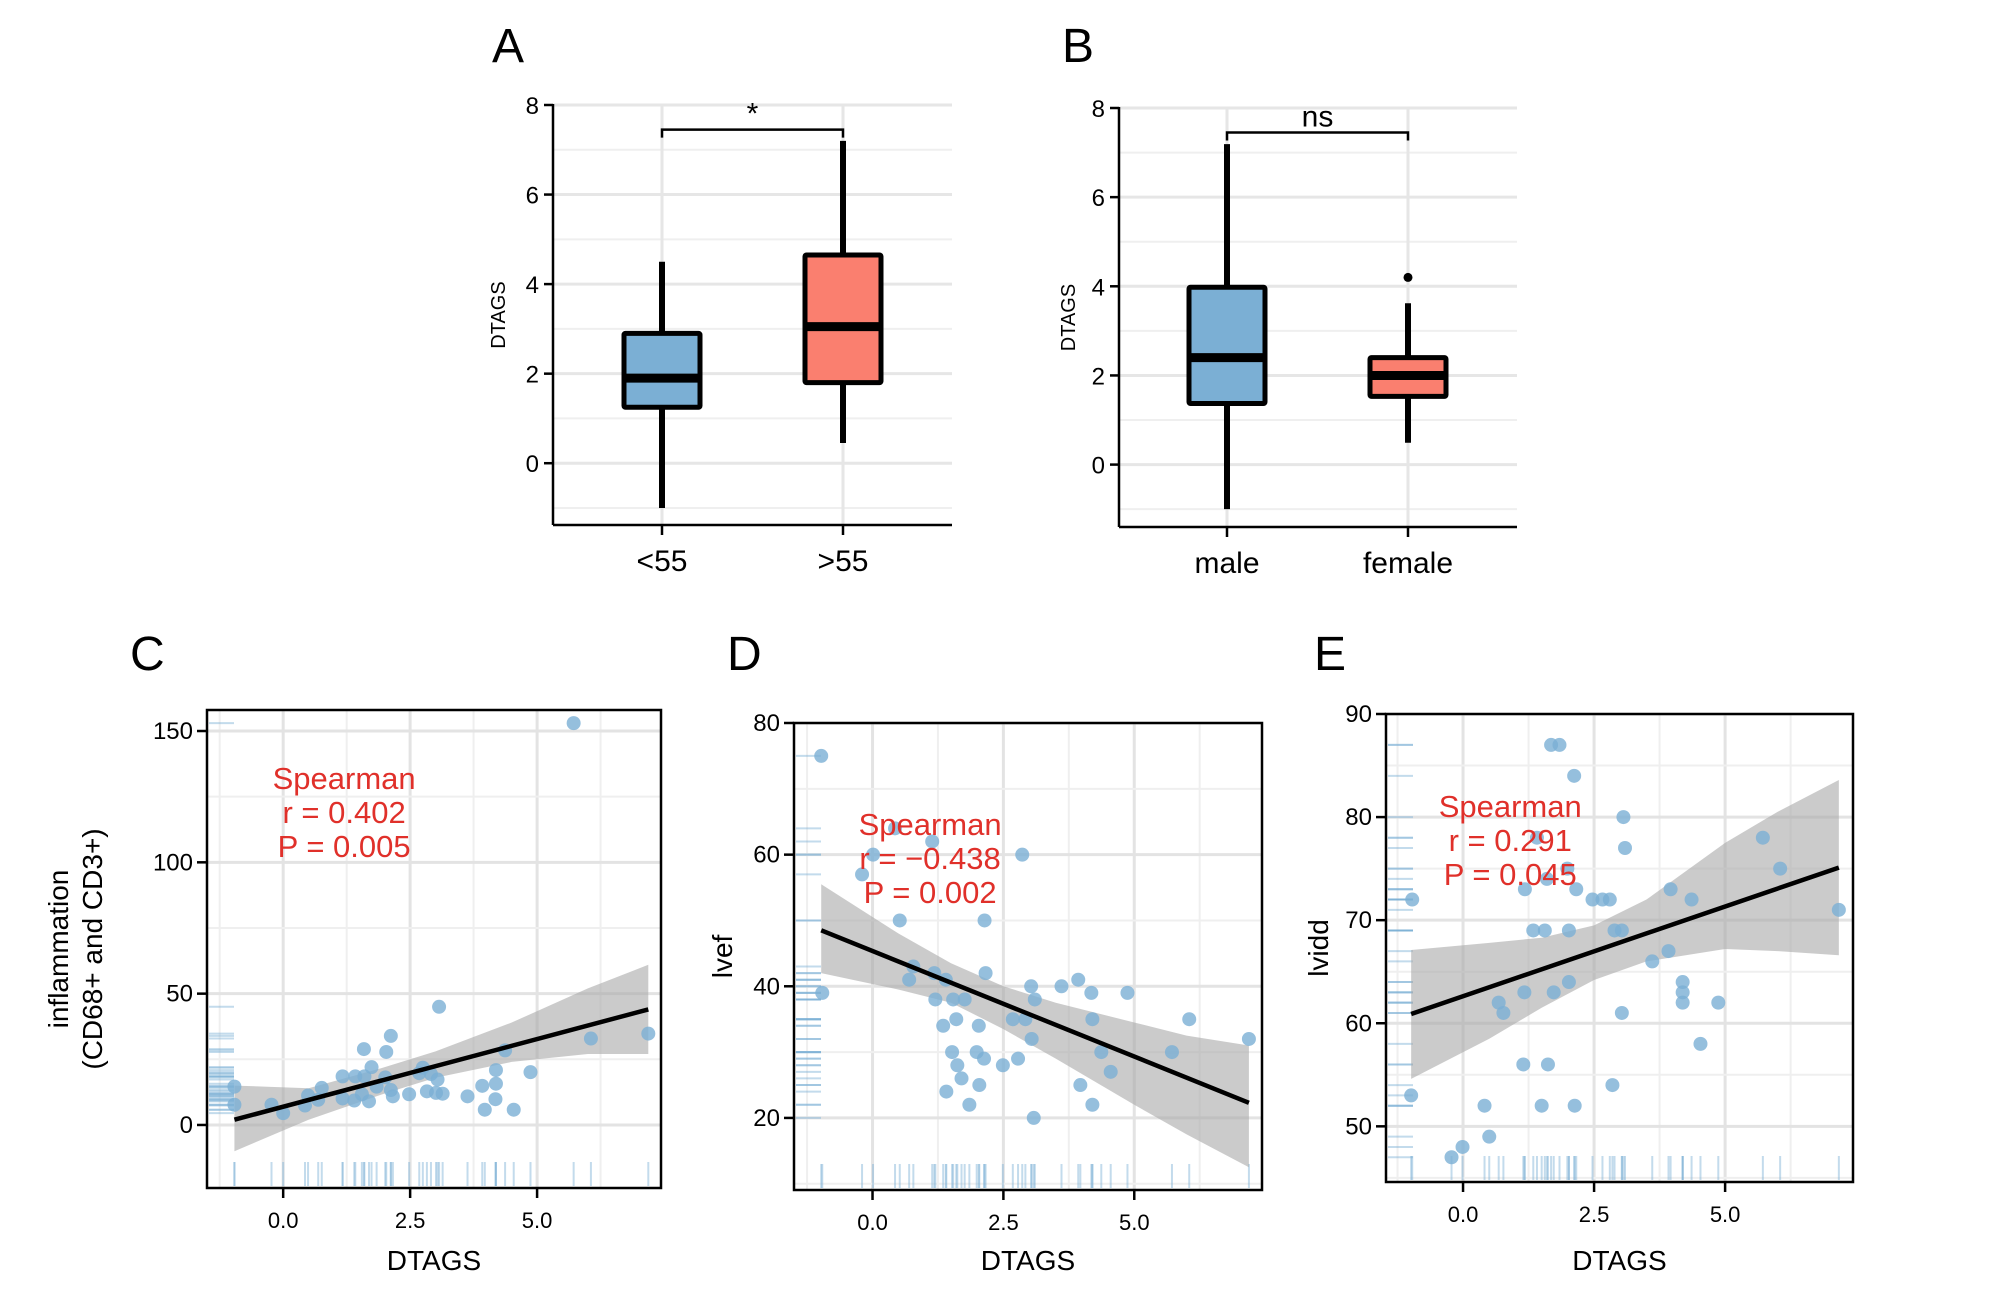 The image size is (2000, 1294). Describe the element at coordinates (1510, 840) in the screenshot. I see `annotation-line: r = 0.291` at that location.